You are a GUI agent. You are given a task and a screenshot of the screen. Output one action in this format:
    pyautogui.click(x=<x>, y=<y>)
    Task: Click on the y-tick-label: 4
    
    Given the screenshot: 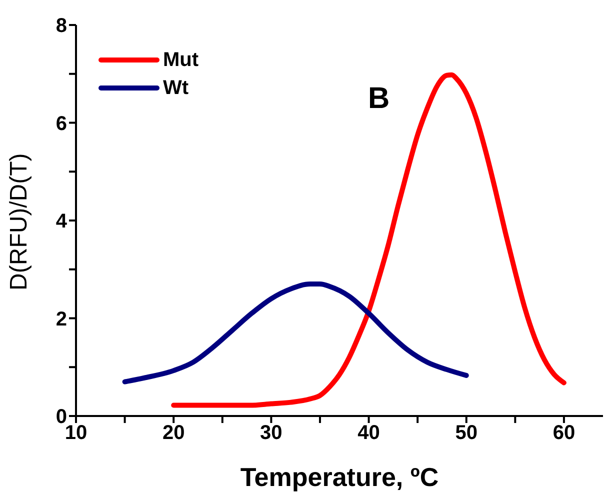 What is the action you would take?
    pyautogui.click(x=62, y=221)
    